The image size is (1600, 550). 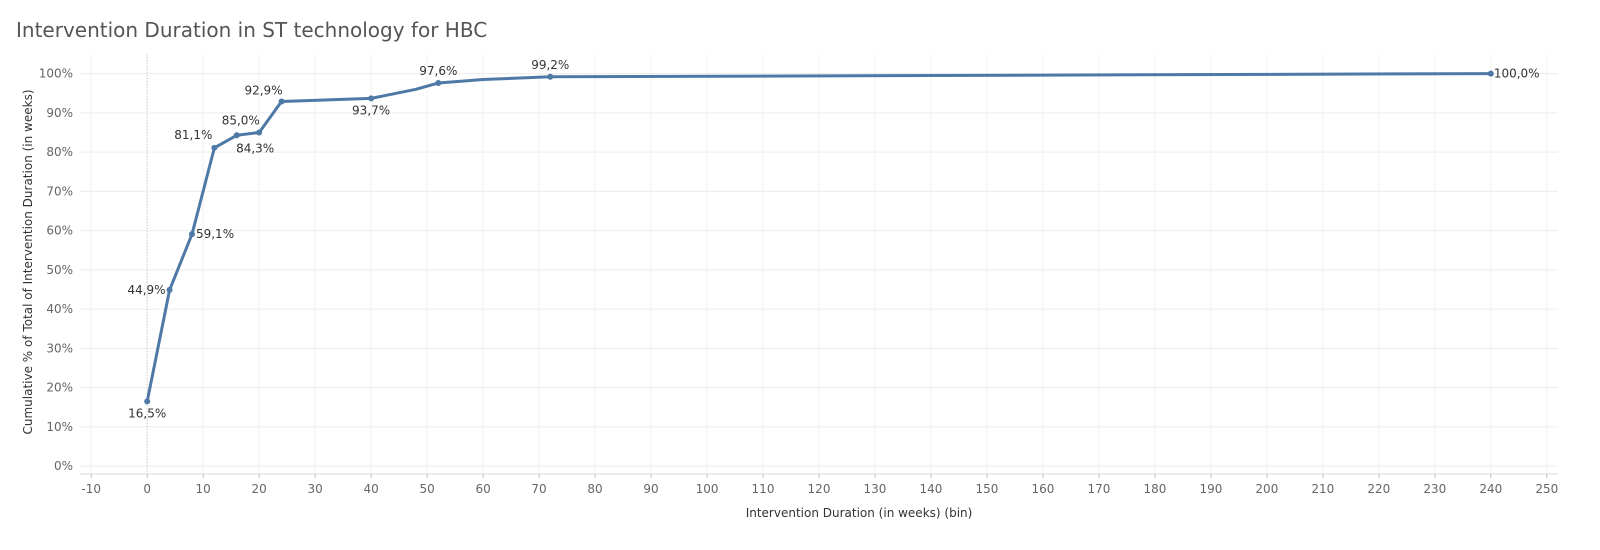 I want to click on x-tick-label: 150, so click(x=987, y=489).